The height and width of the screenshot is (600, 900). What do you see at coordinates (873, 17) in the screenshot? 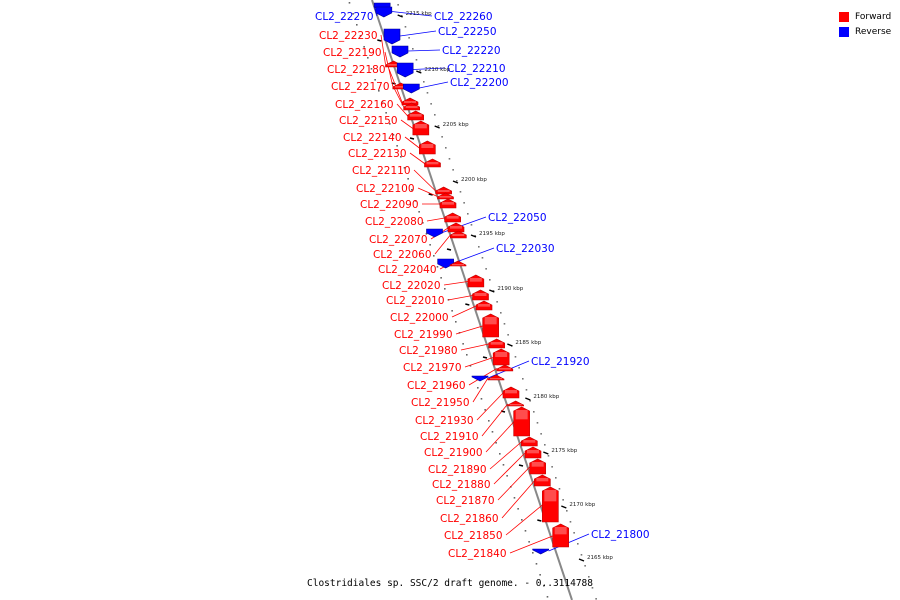
I see `legend-label-forward: Forward` at bounding box center [873, 17].